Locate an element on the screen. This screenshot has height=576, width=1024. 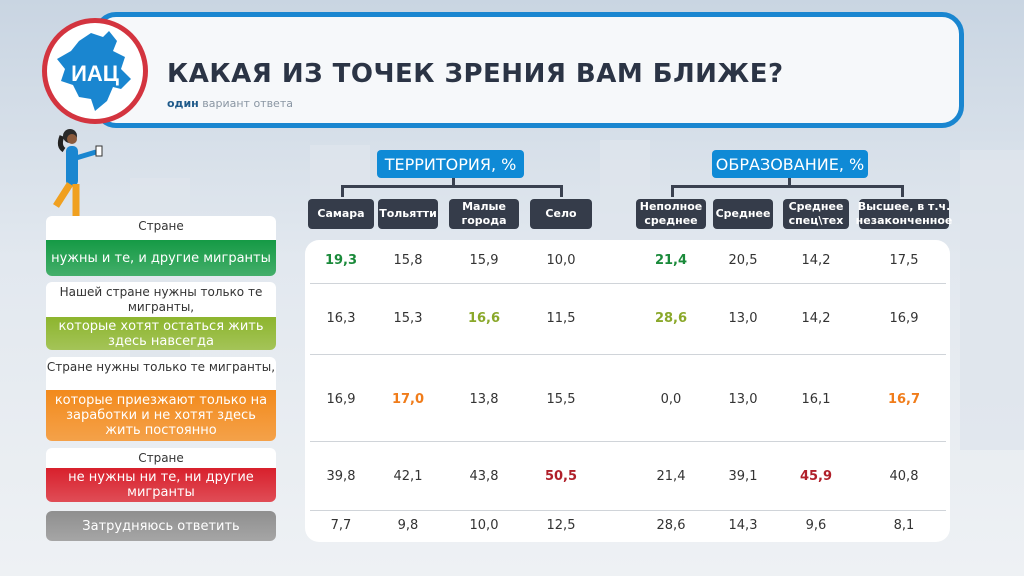
answer-prefix: Нашей стране нужны только те мигранты, is located at coordinates (161, 299).